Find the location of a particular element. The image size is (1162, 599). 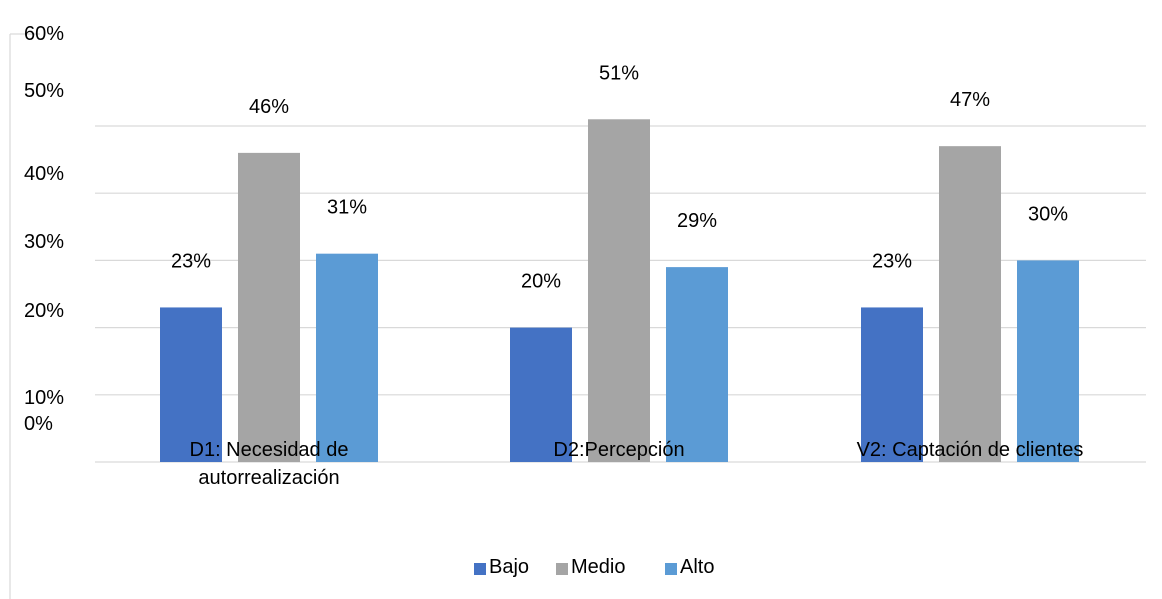

data-label: 30% is located at coordinates (1048, 214).